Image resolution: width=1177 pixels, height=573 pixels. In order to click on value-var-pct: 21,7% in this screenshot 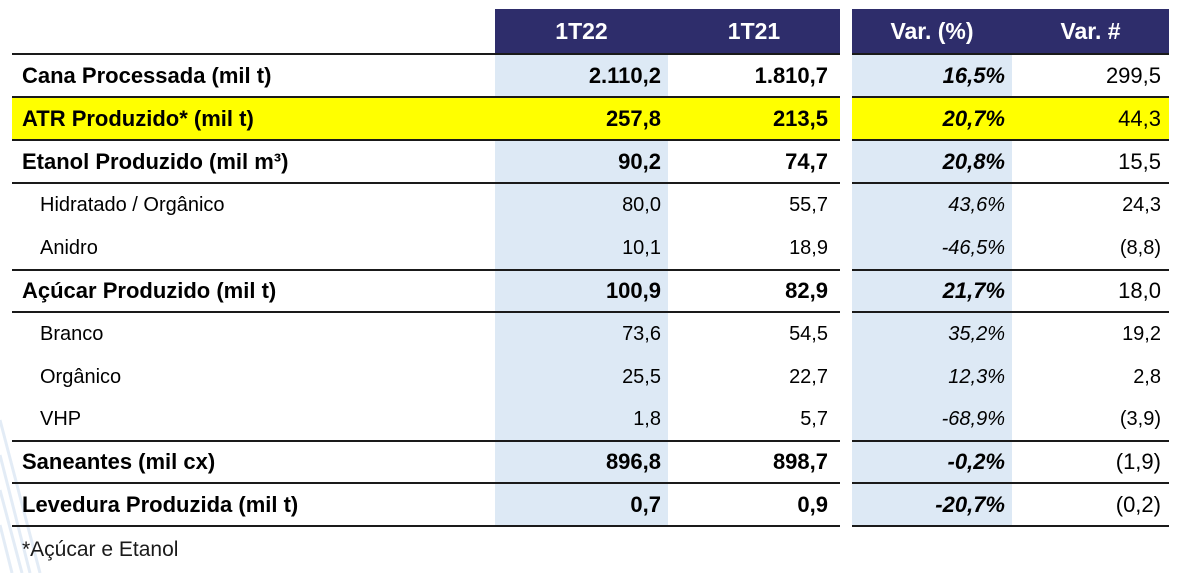, I will do `click(973, 290)`.